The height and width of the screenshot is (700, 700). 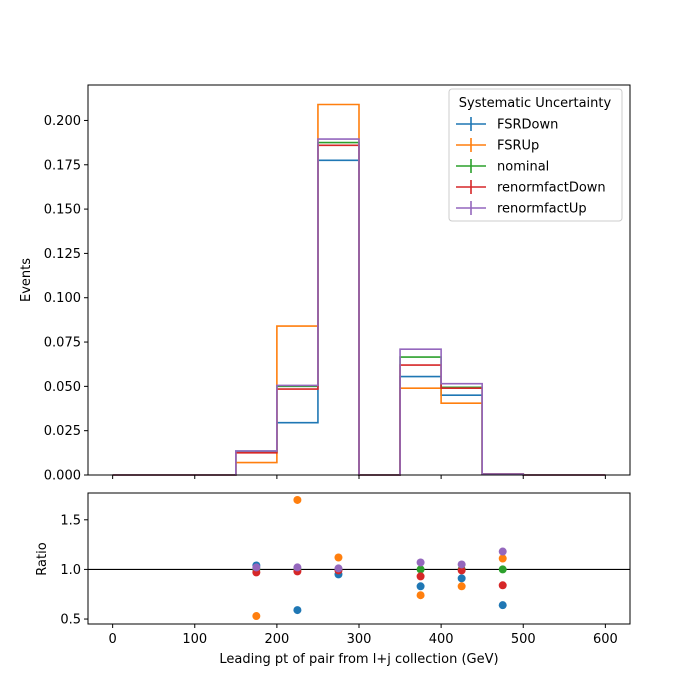 I want to click on main-x-ticks, so click(x=359, y=477).